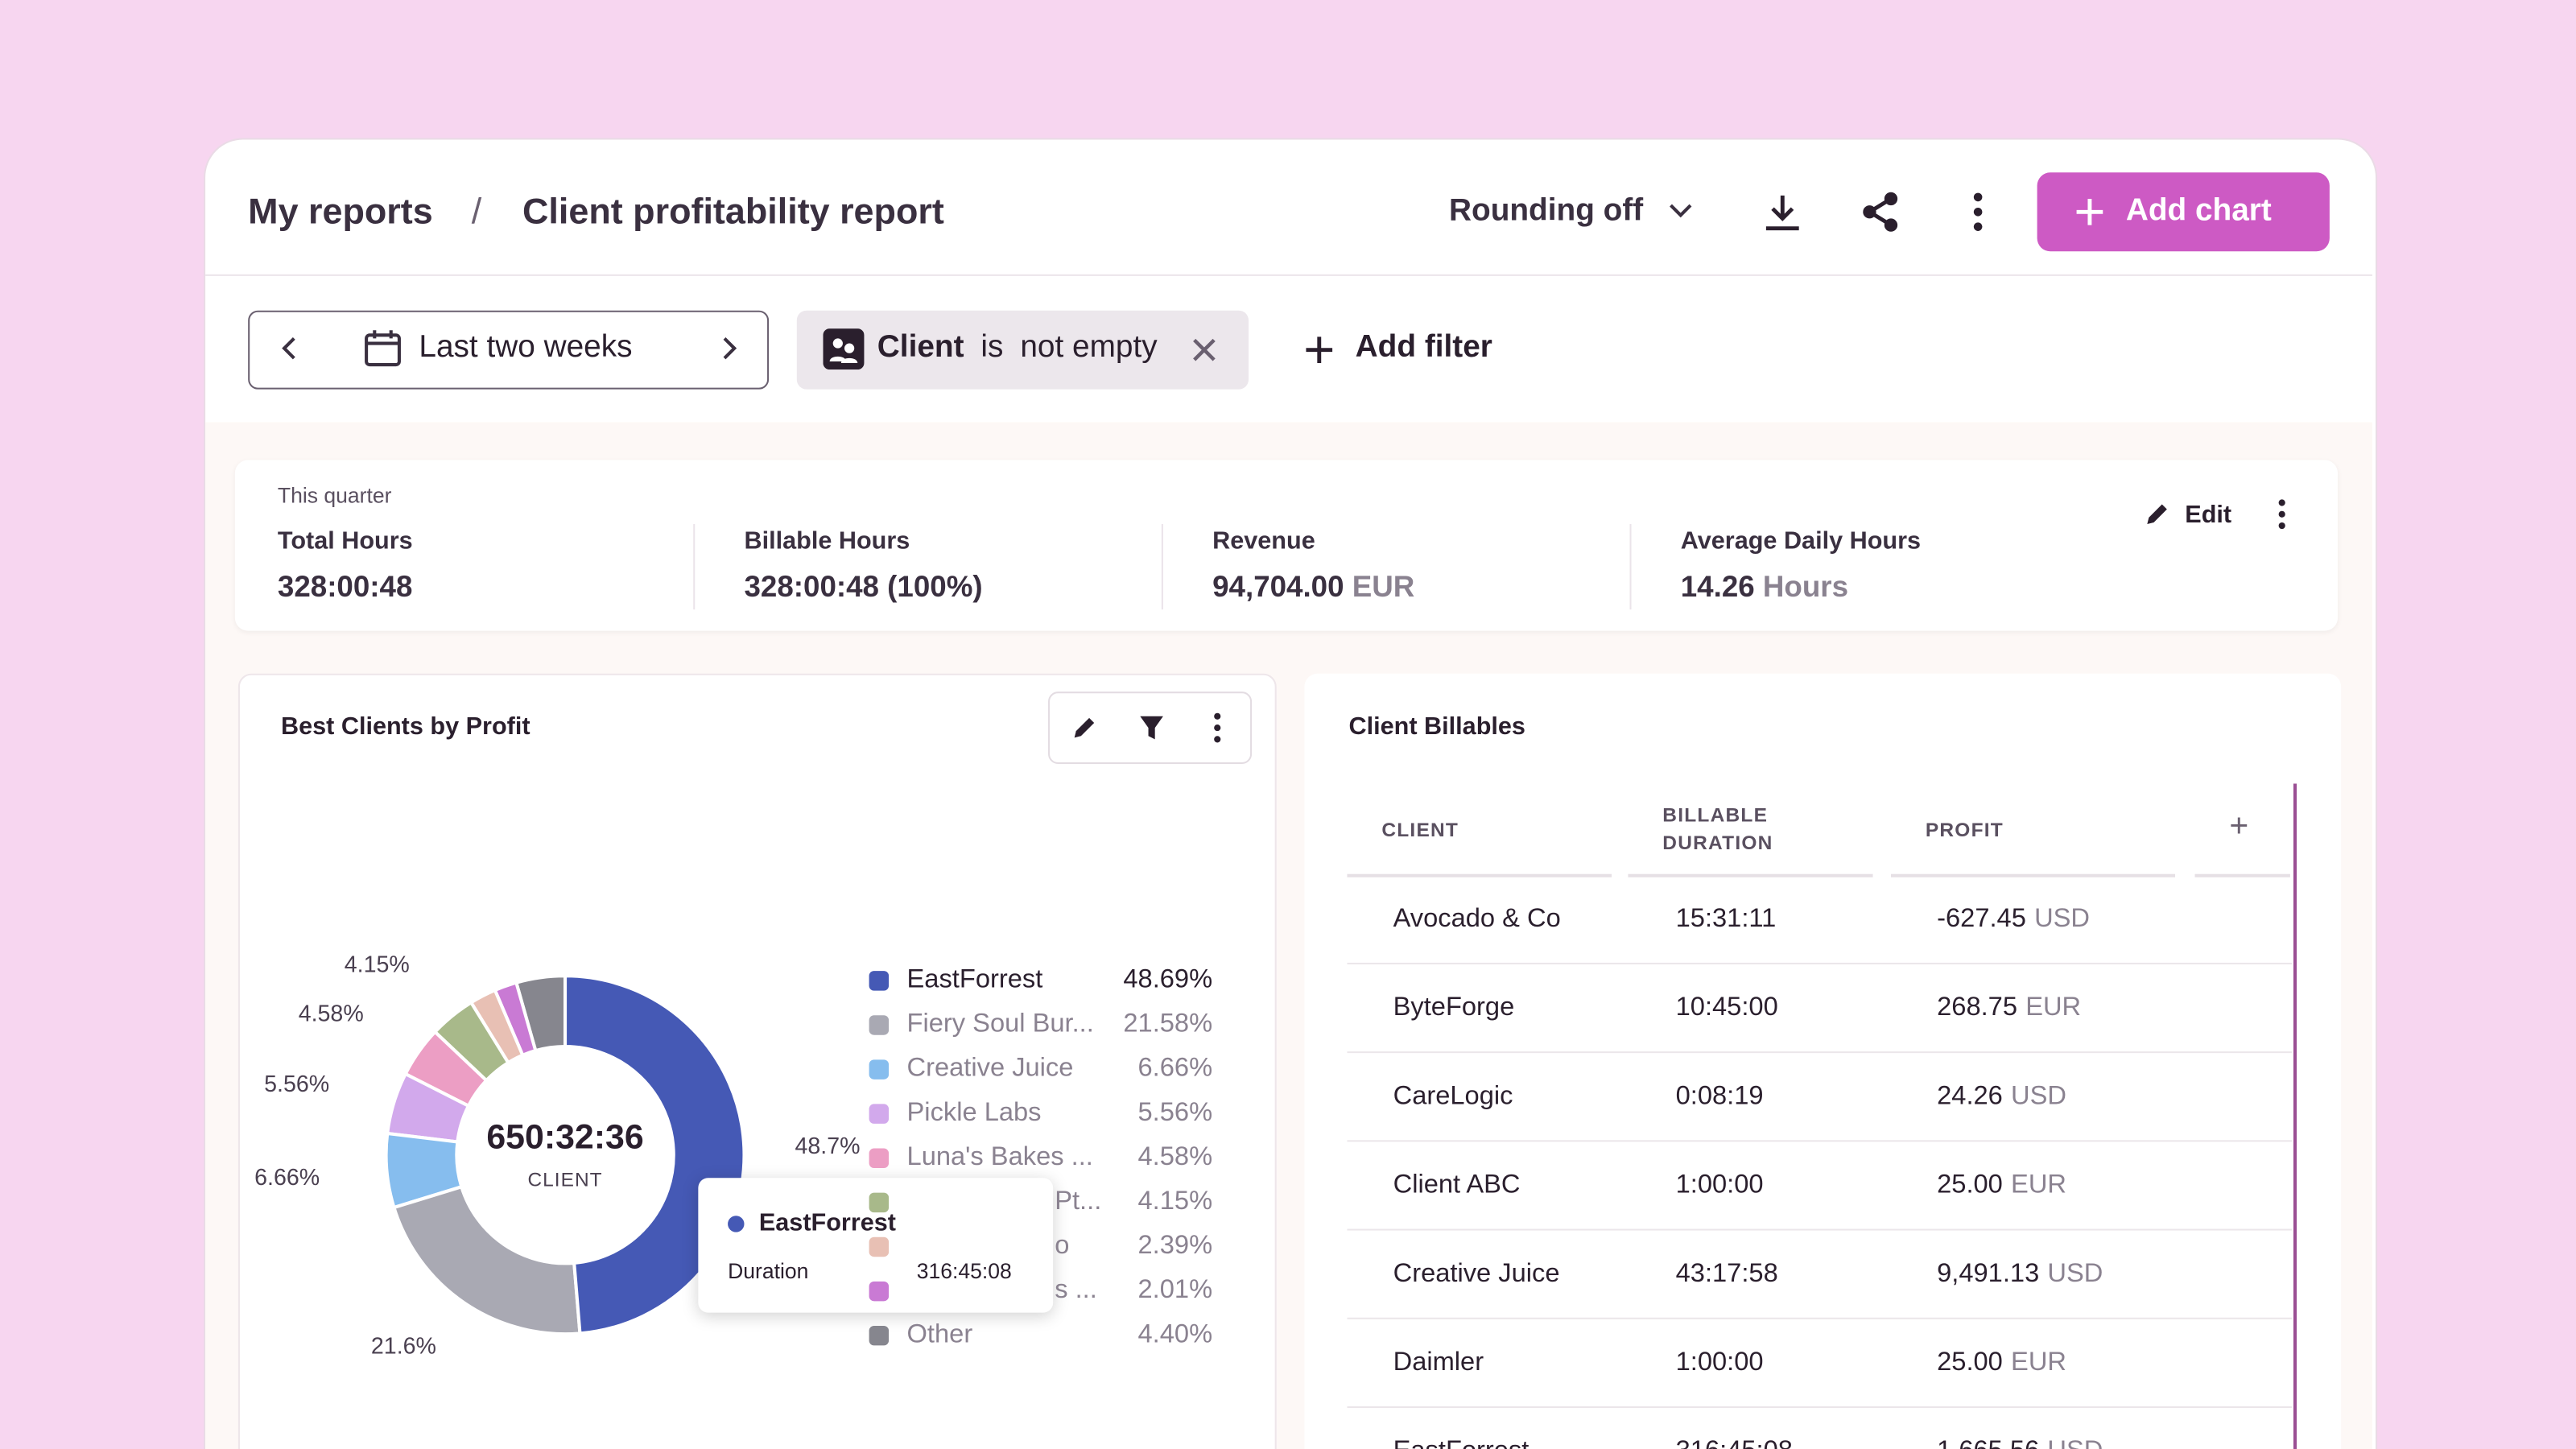 This screenshot has width=2576, height=1449. I want to click on breadcrumb: My reports, so click(340, 211).